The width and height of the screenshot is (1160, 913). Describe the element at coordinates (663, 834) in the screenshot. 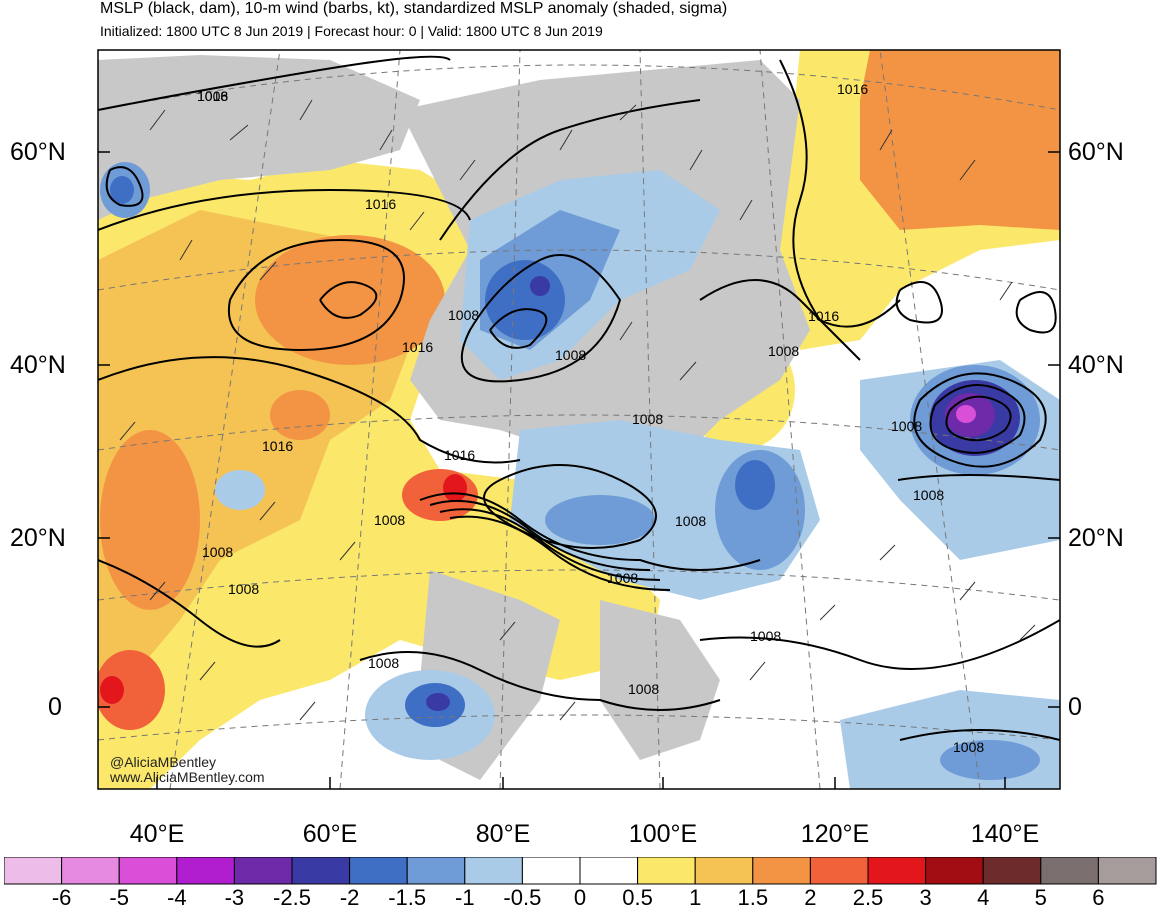

I see `lon-label: 100°E` at that location.